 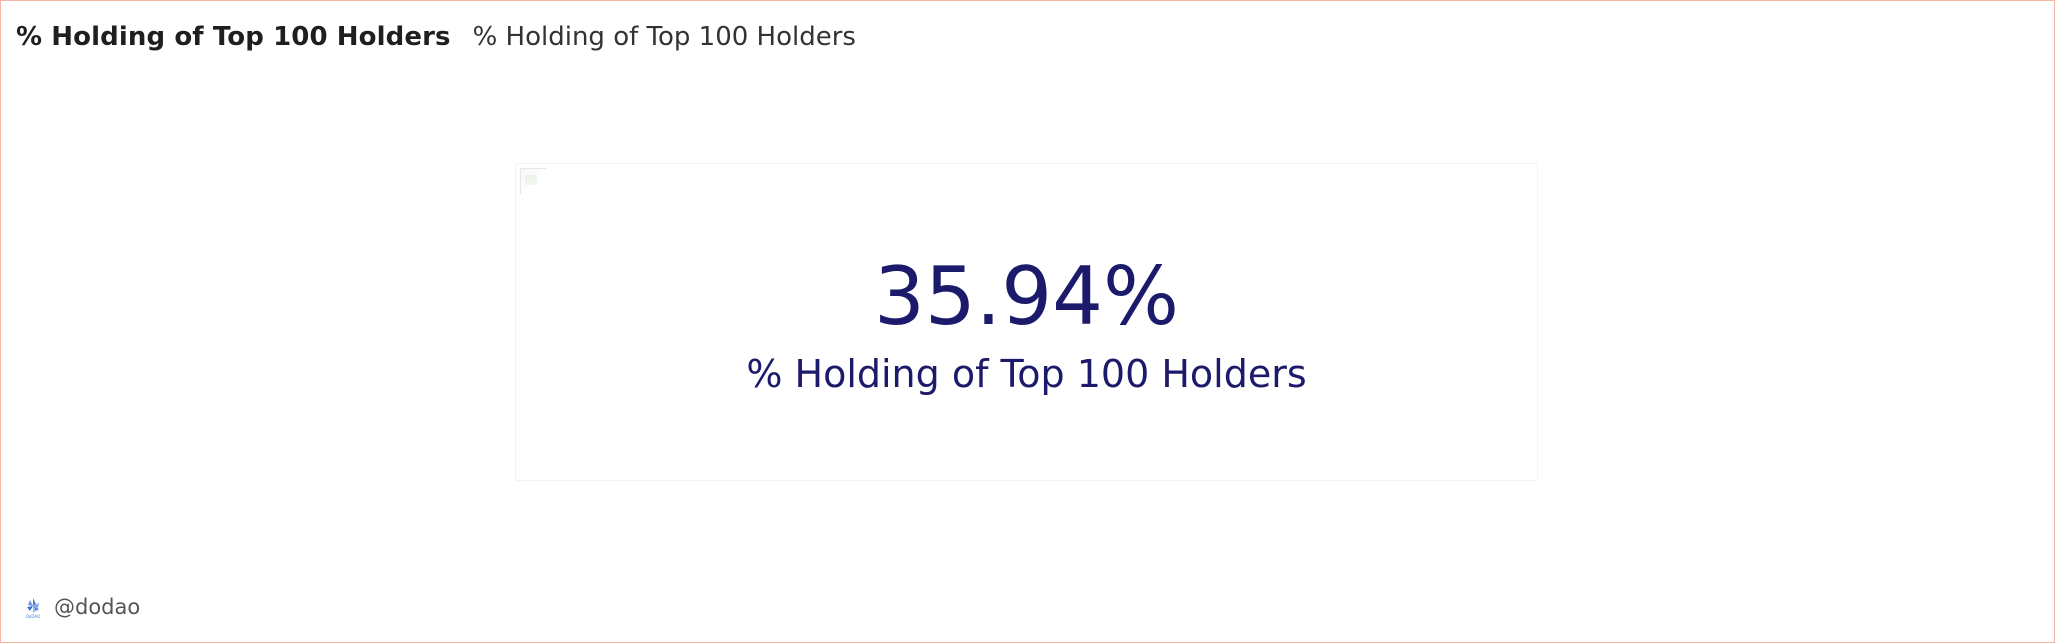 I want to click on dodao-logo-icon: DoDAO, so click(x=33, y=607).